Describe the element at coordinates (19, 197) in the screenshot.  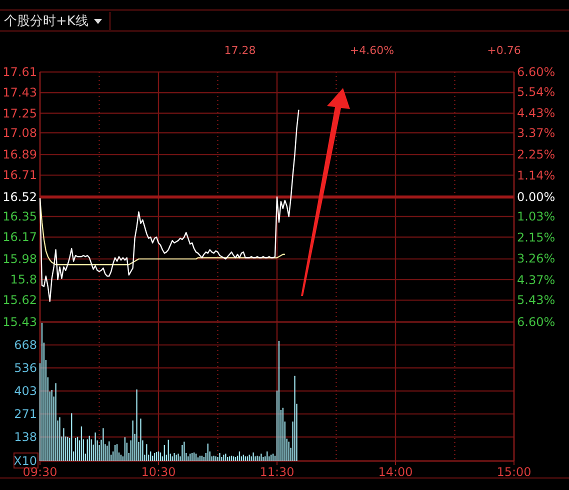
I see `y-tick-label: 16.52` at that location.